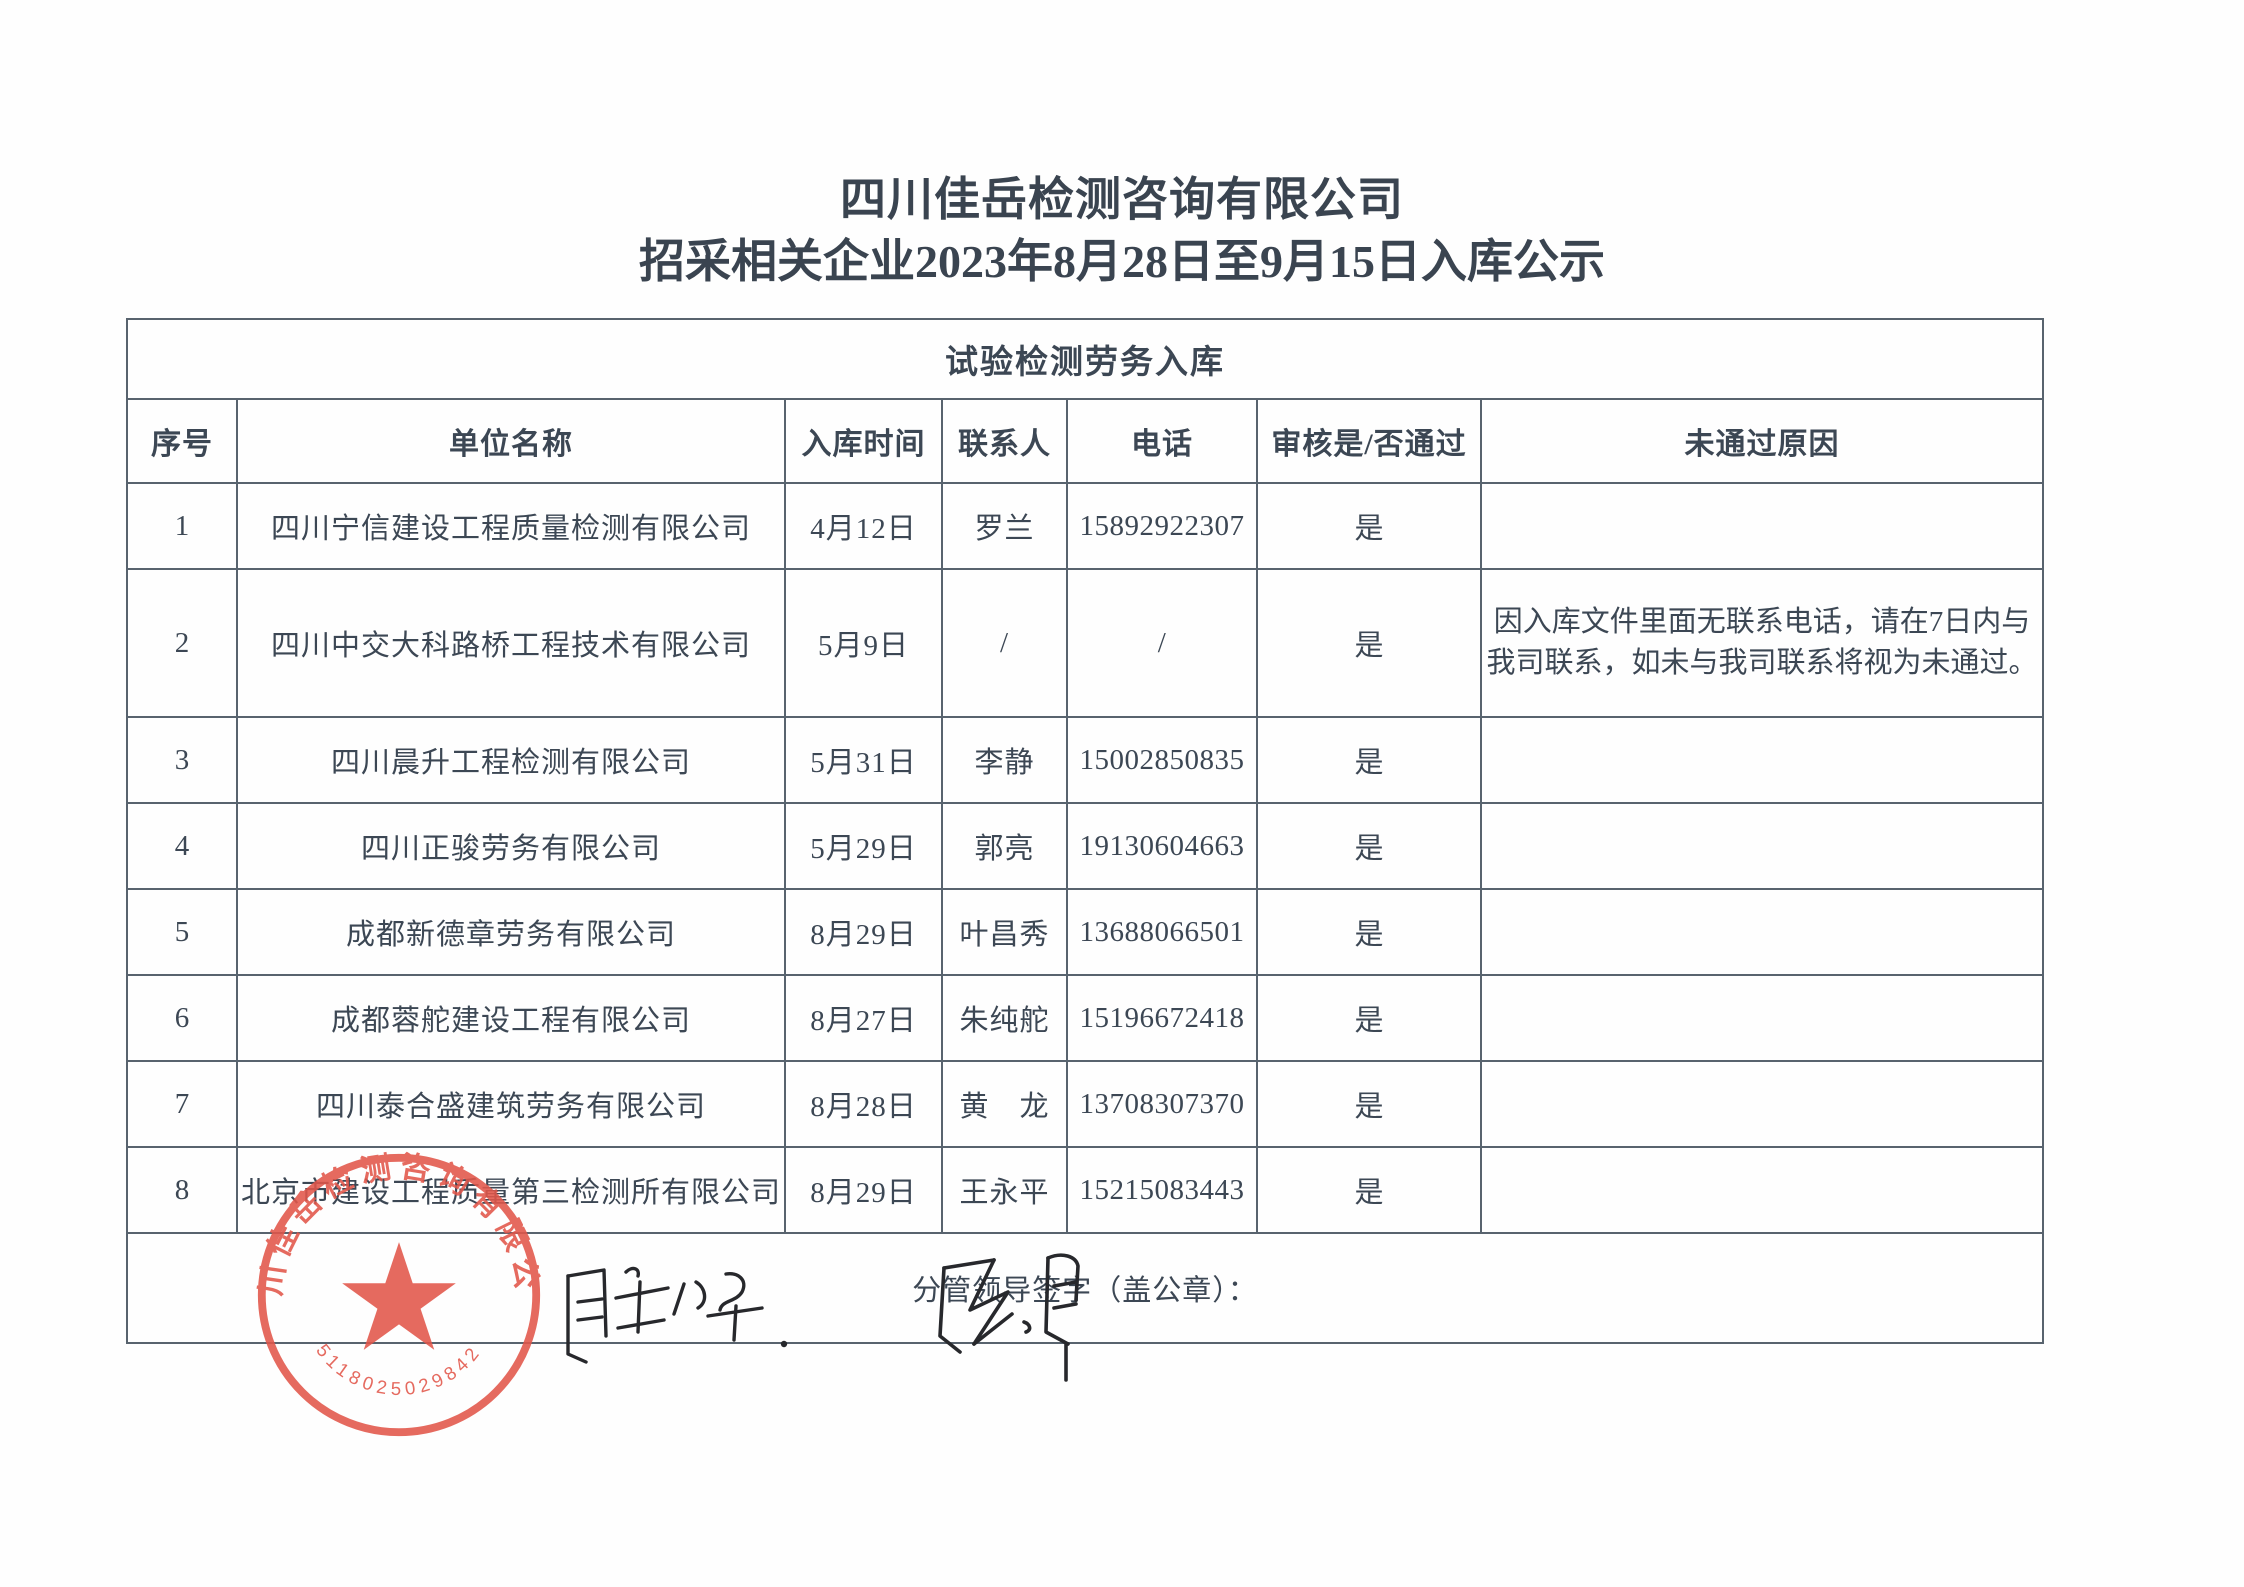 The width and height of the screenshot is (2244, 1587). Describe the element at coordinates (1162, 932) in the screenshot. I see `cell-phone: 13688066501` at that location.